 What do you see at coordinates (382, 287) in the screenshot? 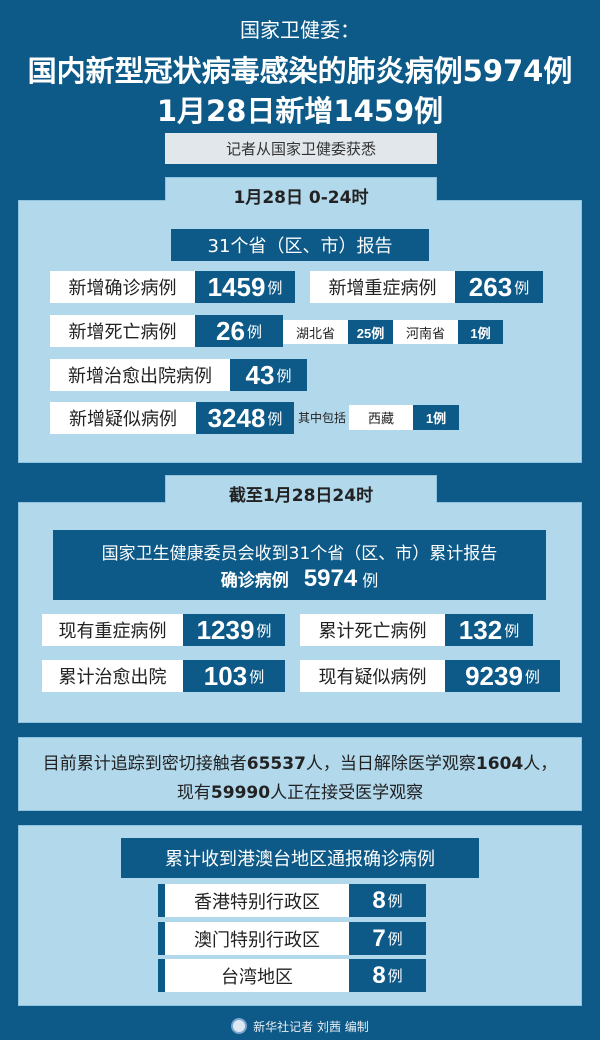
I see `new-severe-label: 新增重症病例` at bounding box center [382, 287].